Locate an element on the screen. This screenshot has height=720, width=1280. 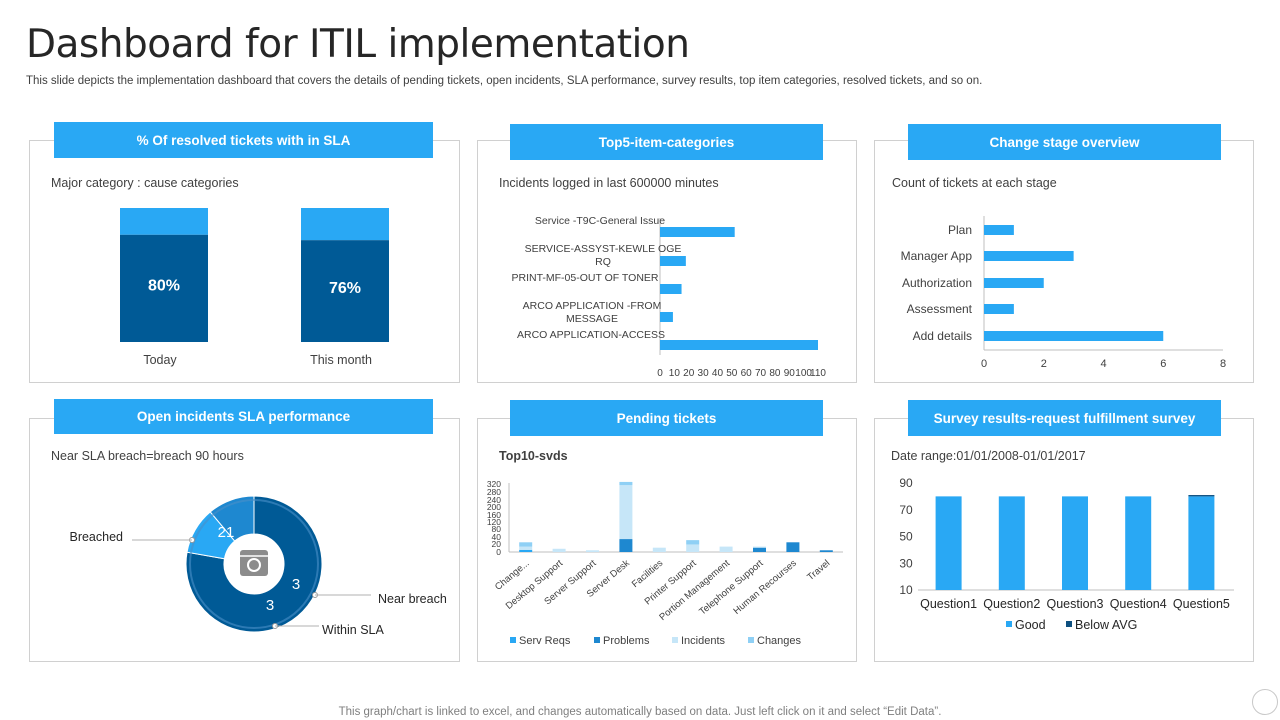
pending-panel is located at coordinates (667, 540).